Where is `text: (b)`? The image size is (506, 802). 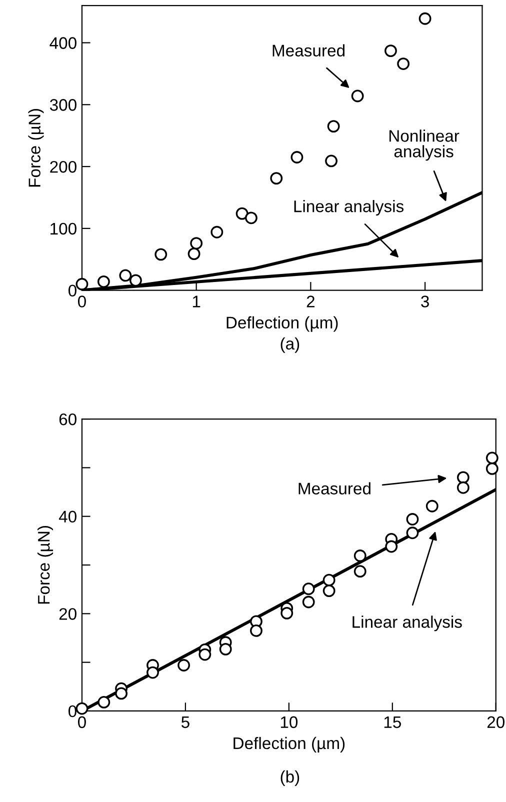
text: (b) is located at coordinates (290, 778).